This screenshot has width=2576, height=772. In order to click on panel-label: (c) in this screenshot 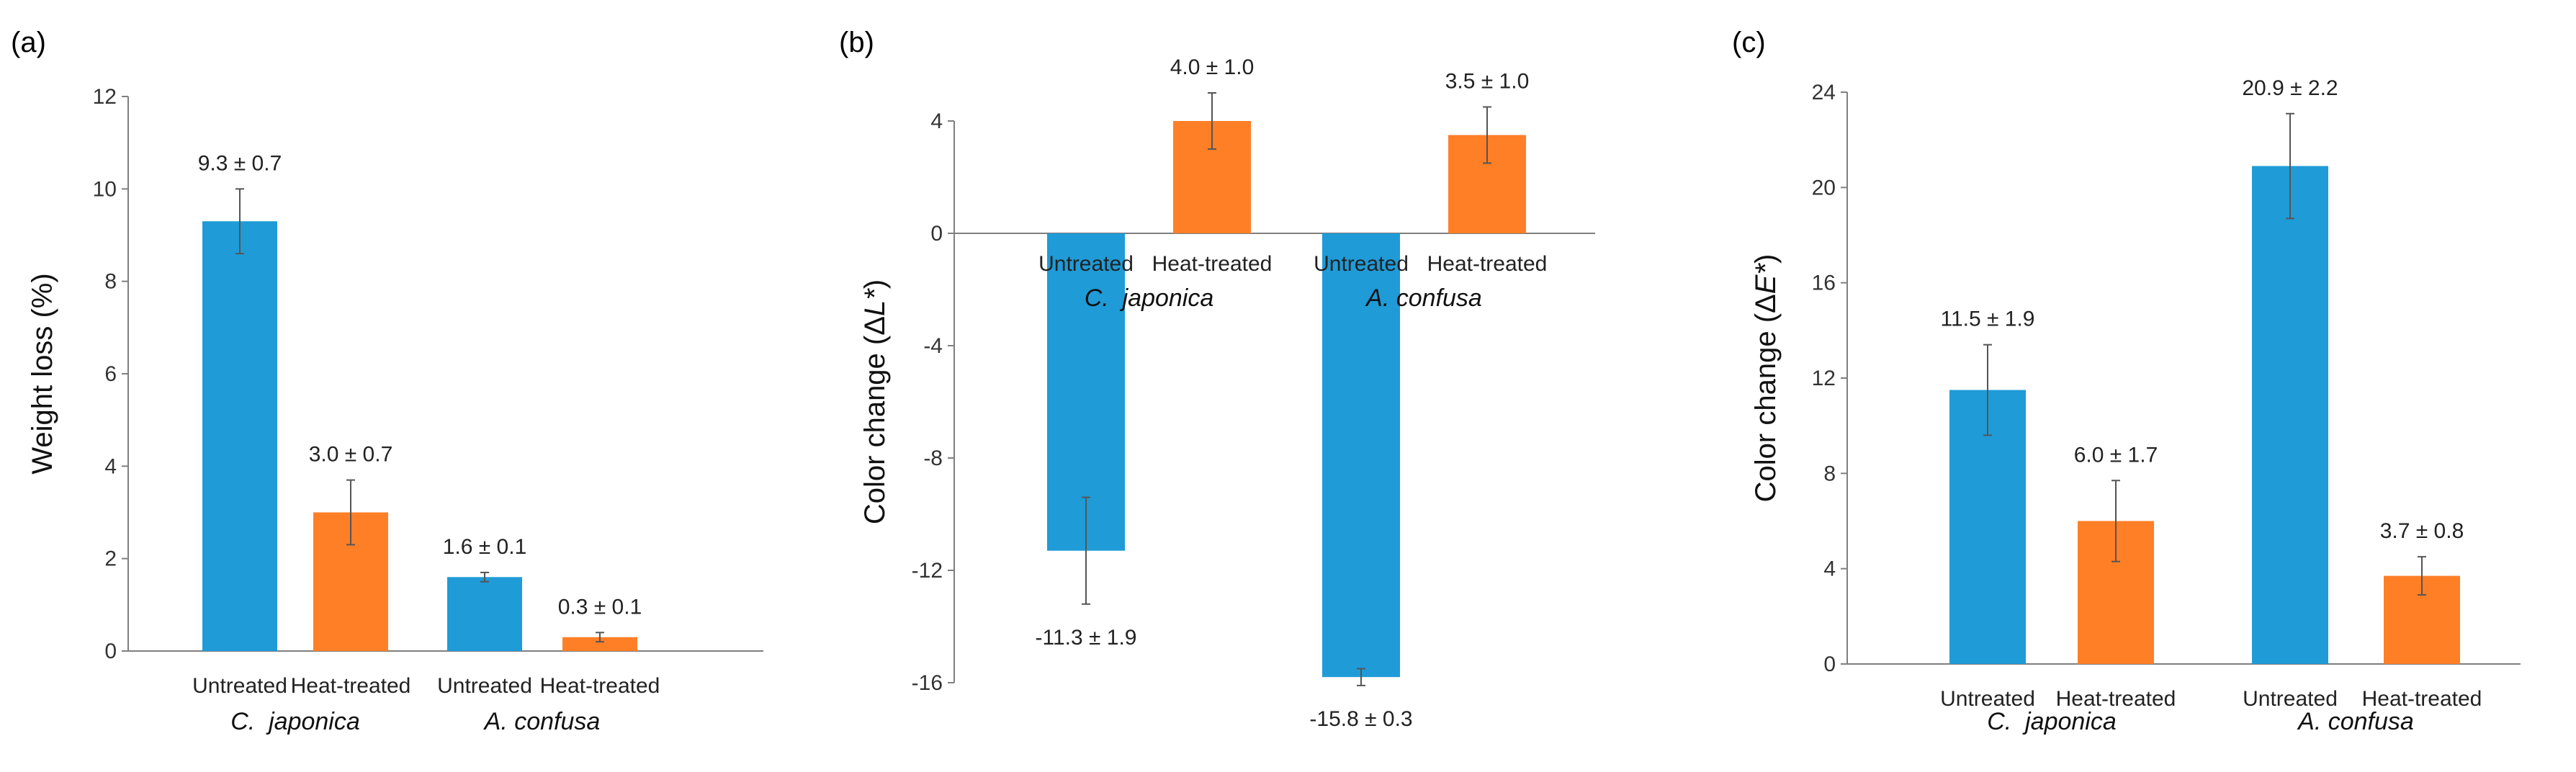, I will do `click(1749, 43)`.